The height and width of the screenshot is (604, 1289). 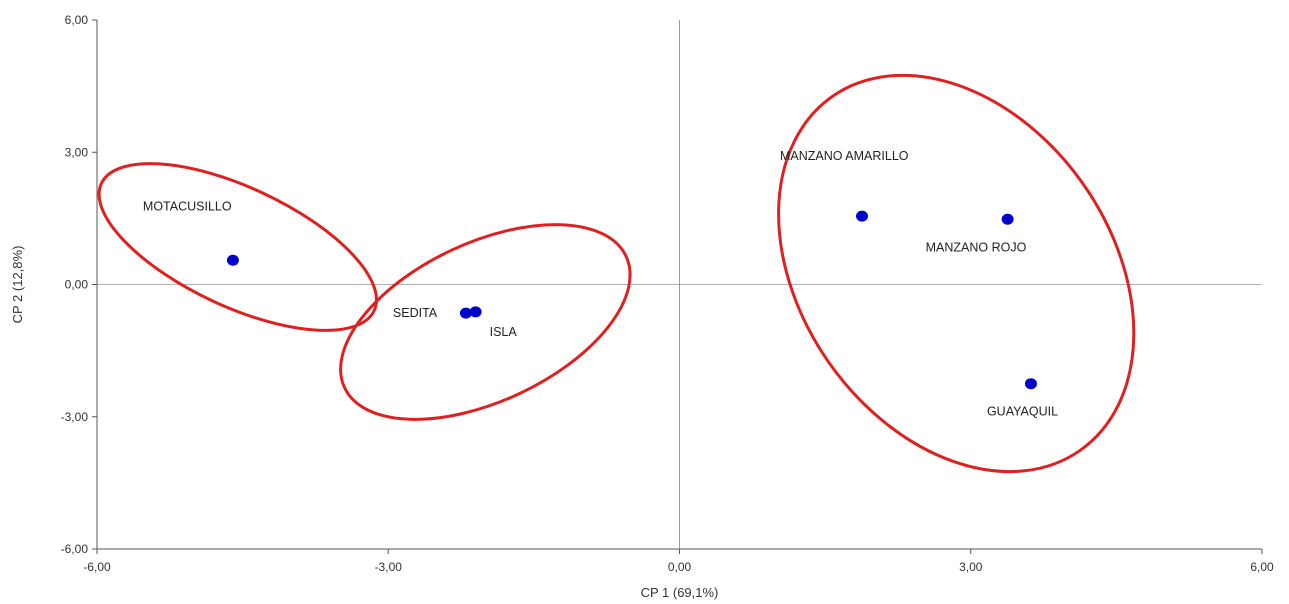 What do you see at coordinates (1262, 567) in the screenshot?
I see `x-tick-label: 6,00` at bounding box center [1262, 567].